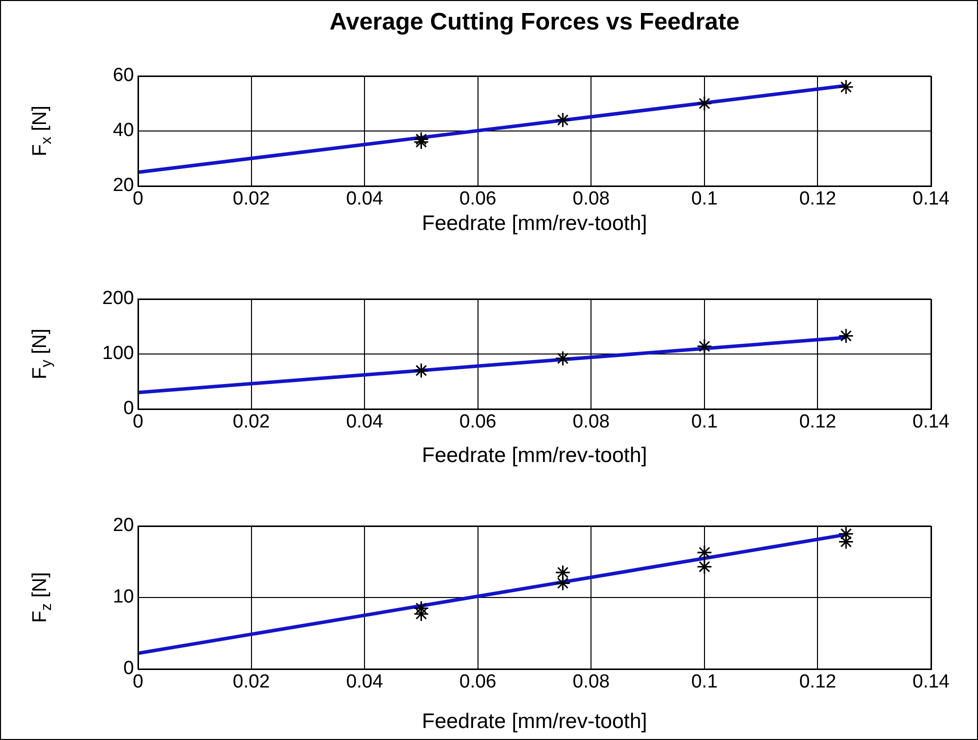 Image resolution: width=978 pixels, height=740 pixels. What do you see at coordinates (42, 131) in the screenshot?
I see `y-axis-title: Fx [N]` at bounding box center [42, 131].